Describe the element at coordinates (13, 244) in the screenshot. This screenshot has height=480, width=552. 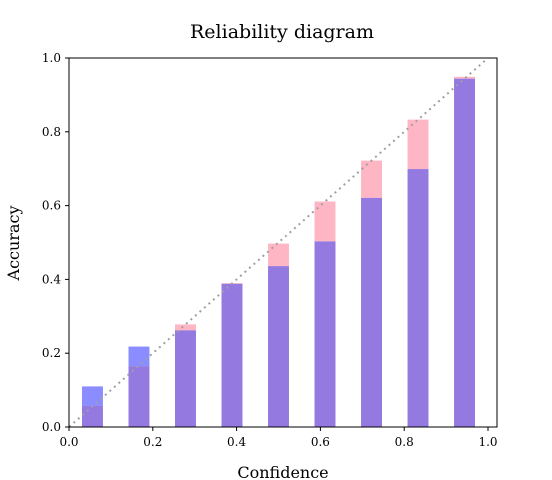
I see `y-axis-label: Accuracy` at that location.